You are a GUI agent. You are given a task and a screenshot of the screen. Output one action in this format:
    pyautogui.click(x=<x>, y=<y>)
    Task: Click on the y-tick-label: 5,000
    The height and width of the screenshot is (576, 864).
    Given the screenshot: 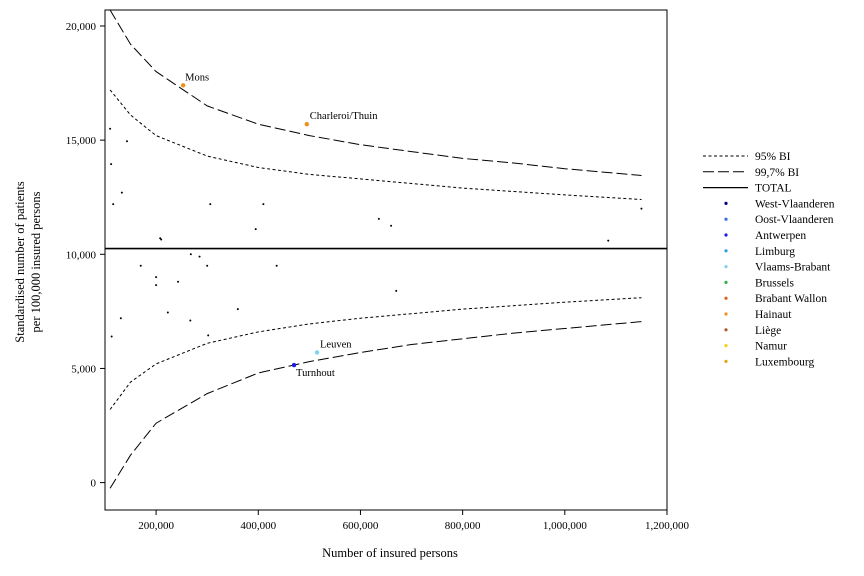 What is the action you would take?
    pyautogui.click(x=83, y=369)
    